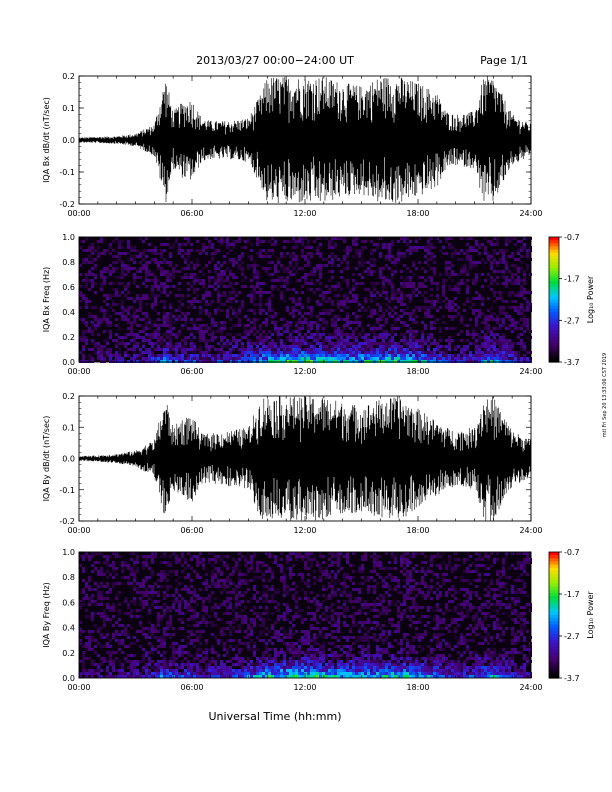 Image resolution: width=612 pixels, height=792 pixels. Describe the element at coordinates (554, 285) in the screenshot. I see `colorbar-segment` at that location.